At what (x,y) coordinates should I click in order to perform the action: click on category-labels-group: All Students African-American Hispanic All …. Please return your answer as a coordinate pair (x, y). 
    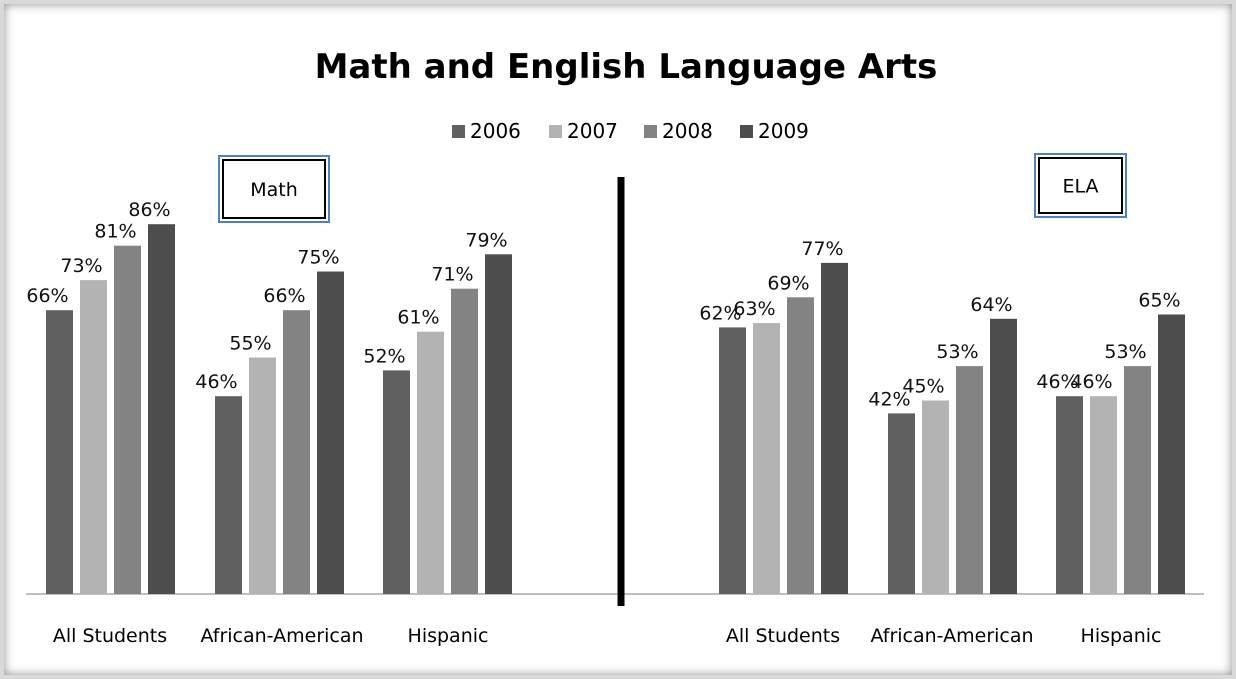
    Looking at the image, I should click on (607, 636).